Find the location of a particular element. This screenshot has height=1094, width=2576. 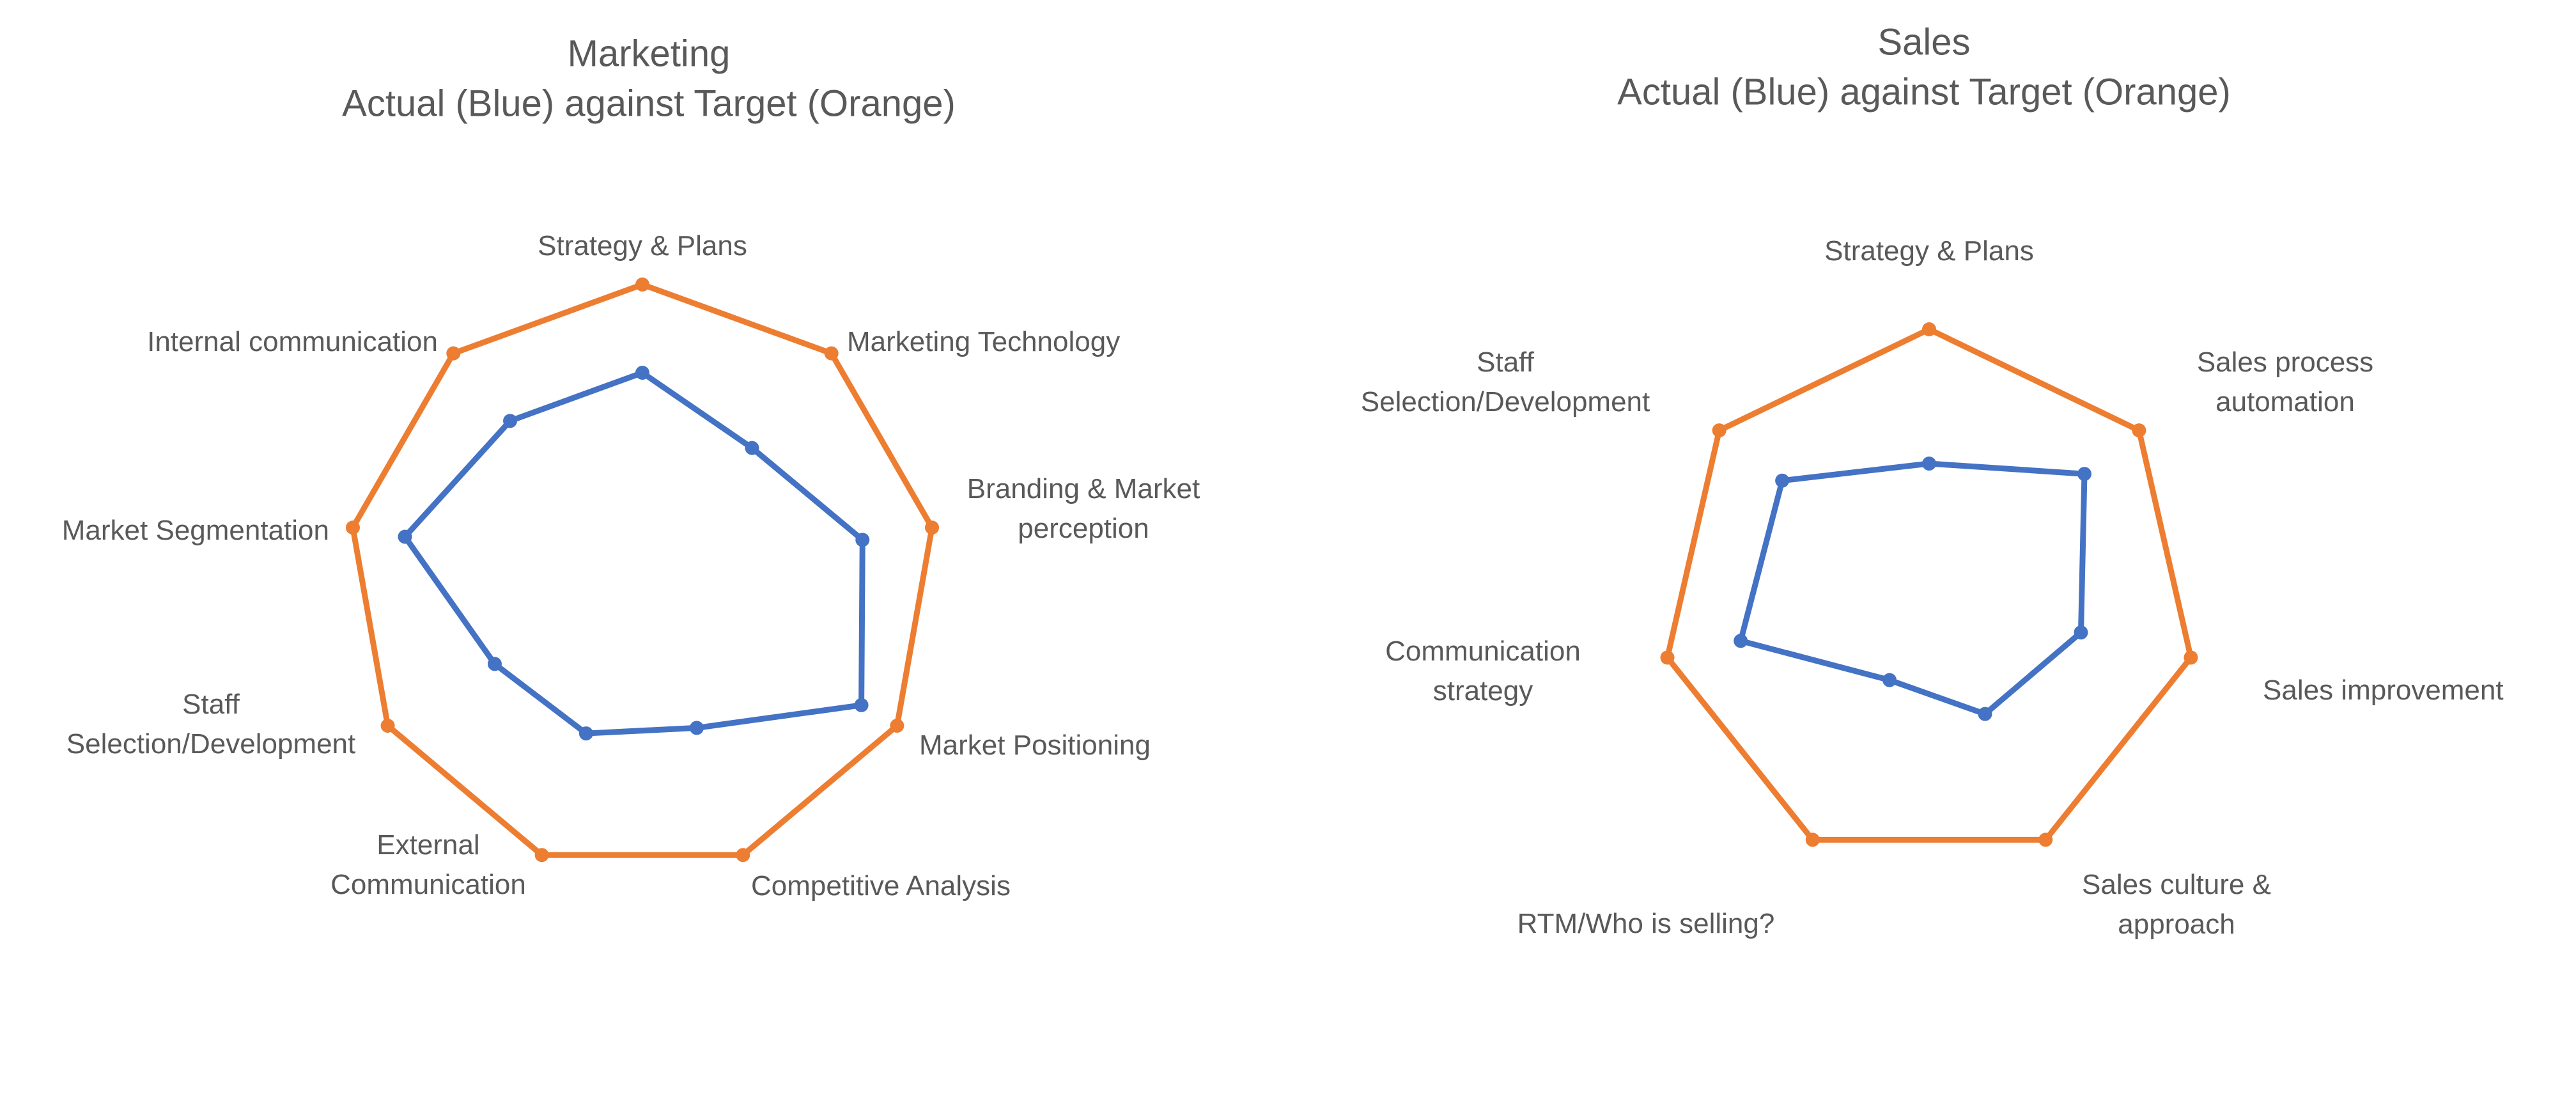

category-label-7: Market Segmentation is located at coordinates (195, 530).